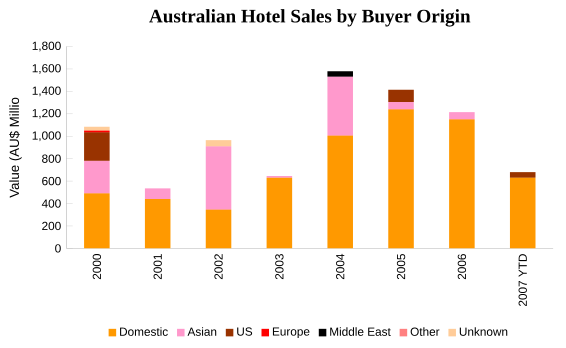 This screenshot has width=566, height=348. I want to click on y-tick-label: 1,600, so click(46, 69).